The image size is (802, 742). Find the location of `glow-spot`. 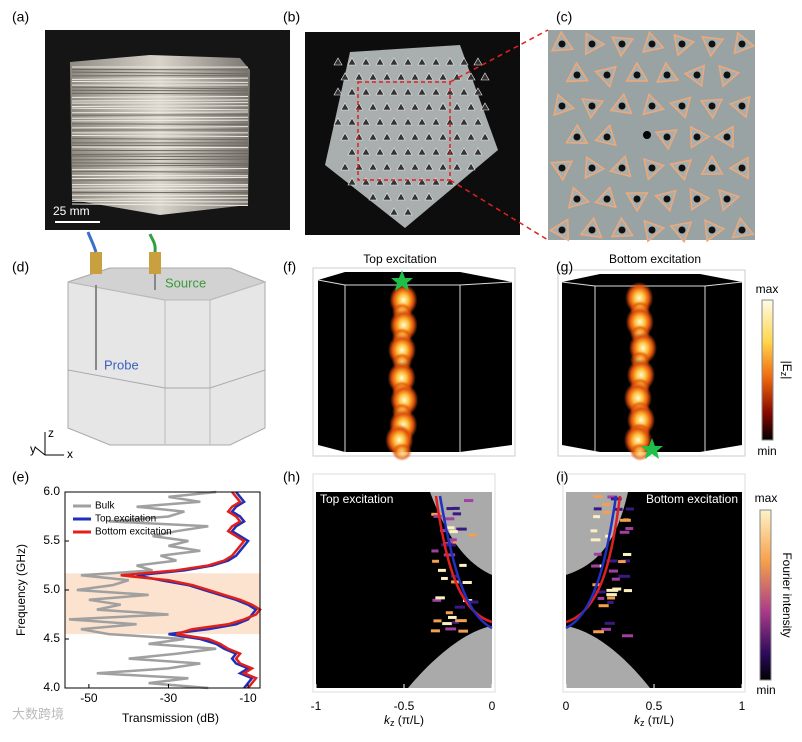

glow-spot is located at coordinates (402, 452).